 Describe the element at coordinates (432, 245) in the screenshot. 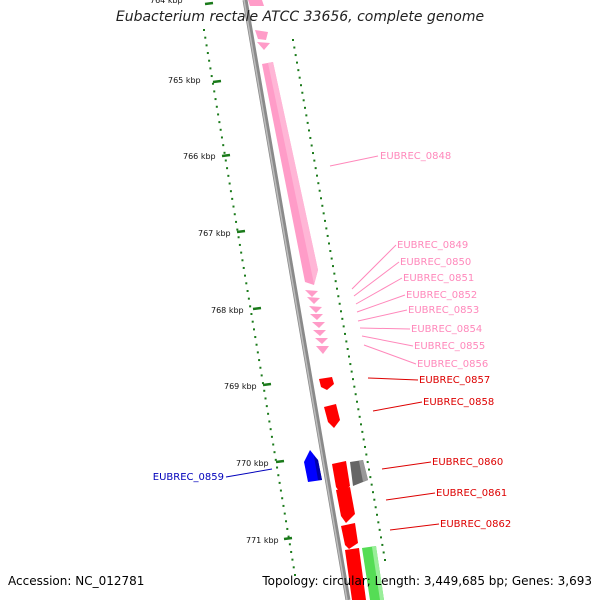

I see `gene-label: EUBREC_0849` at that location.